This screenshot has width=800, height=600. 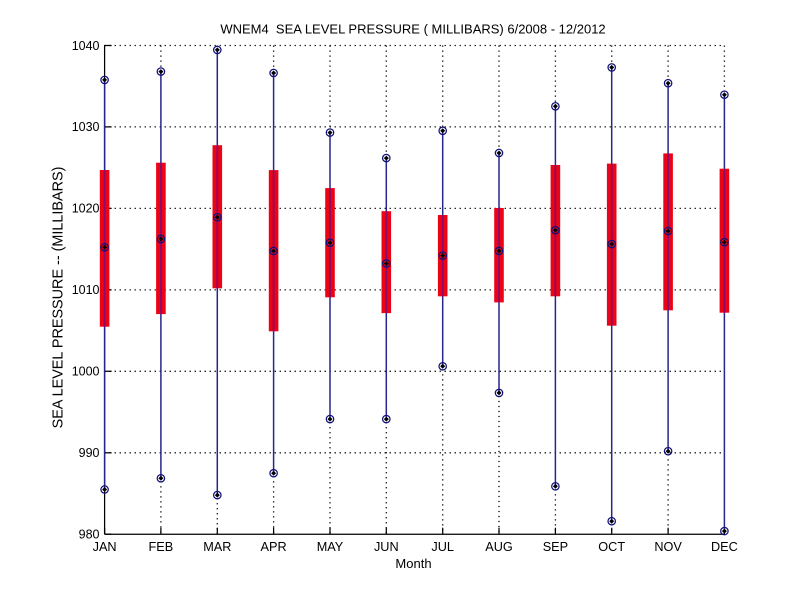 I want to click on svg-text: 1010, so click(x=86, y=290).